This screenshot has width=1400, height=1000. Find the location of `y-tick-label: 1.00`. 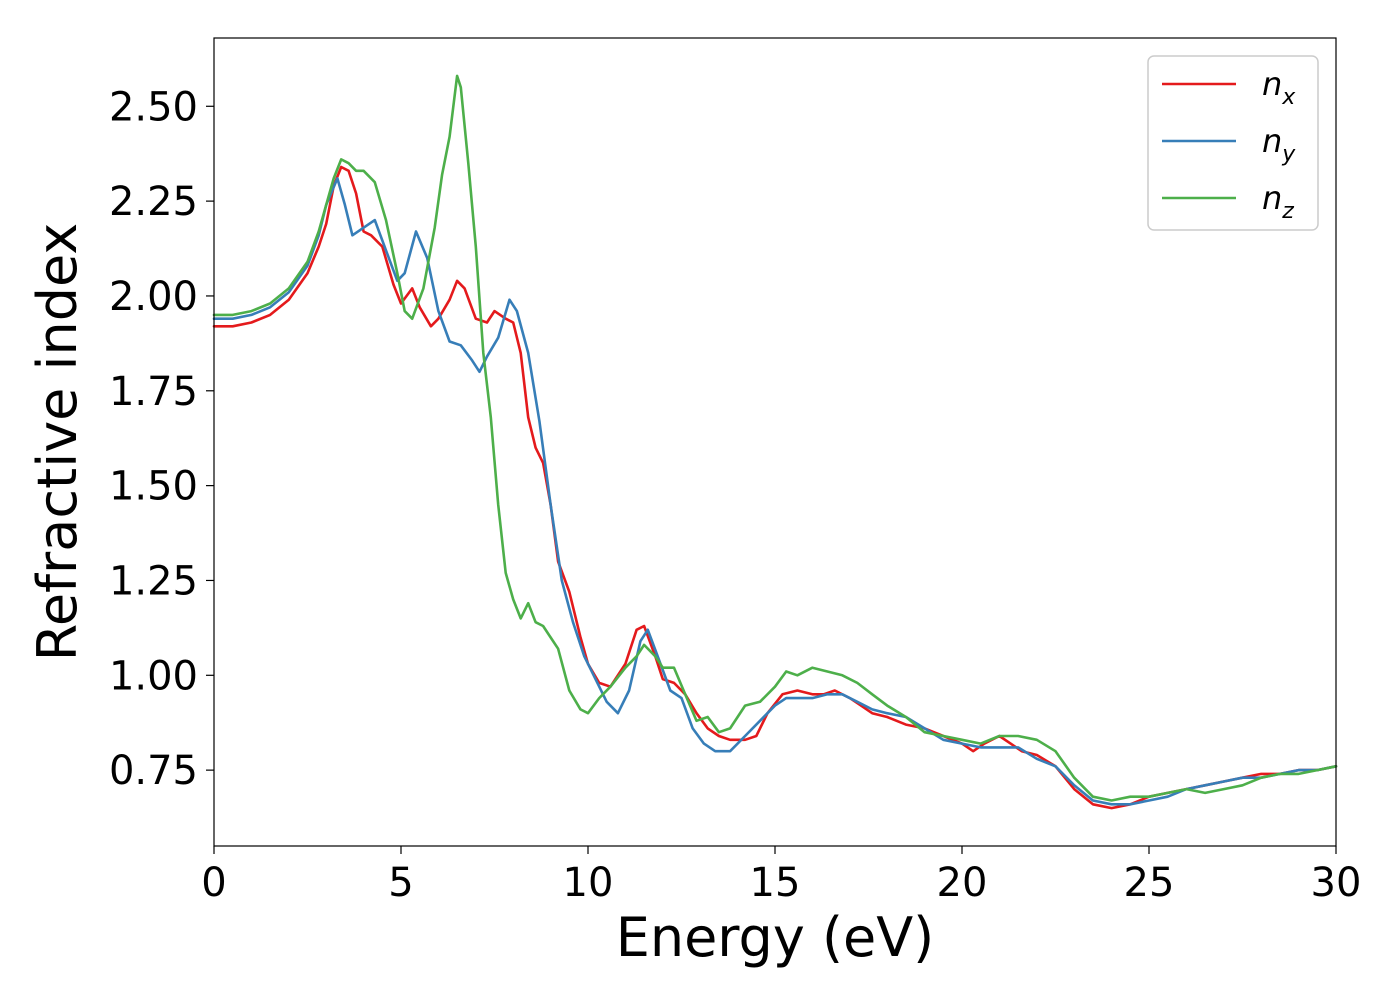

y-tick-label: 1.00 is located at coordinates (153, 676).